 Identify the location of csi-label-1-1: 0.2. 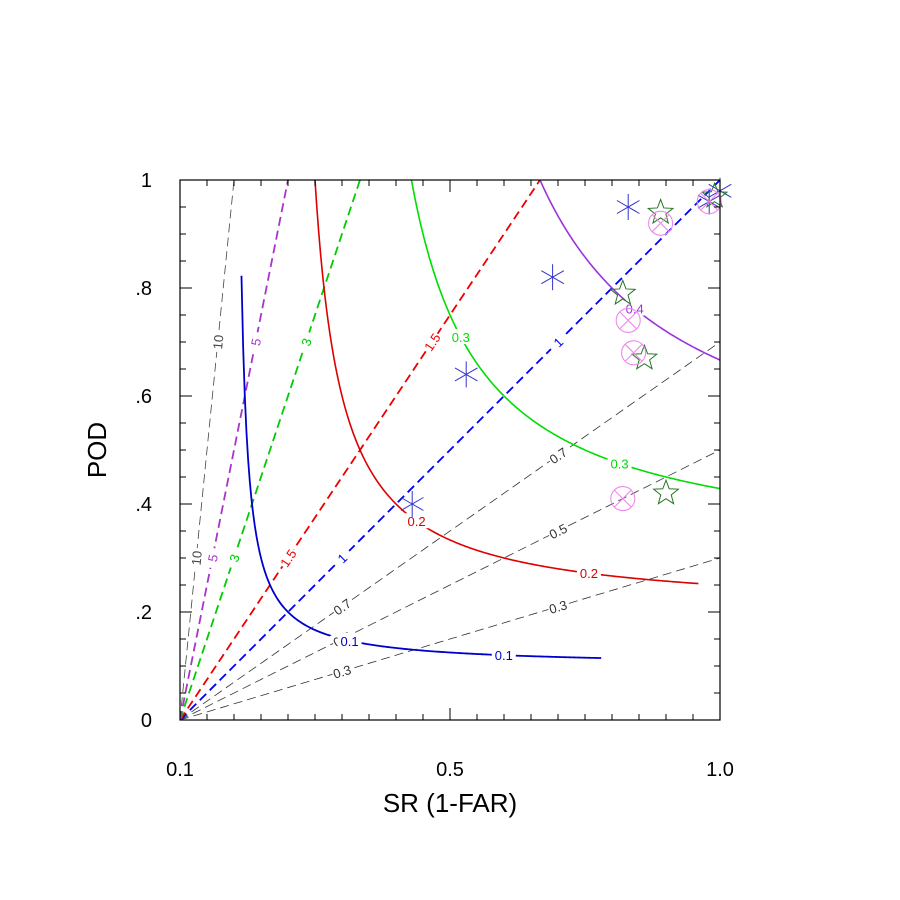
(588, 573).